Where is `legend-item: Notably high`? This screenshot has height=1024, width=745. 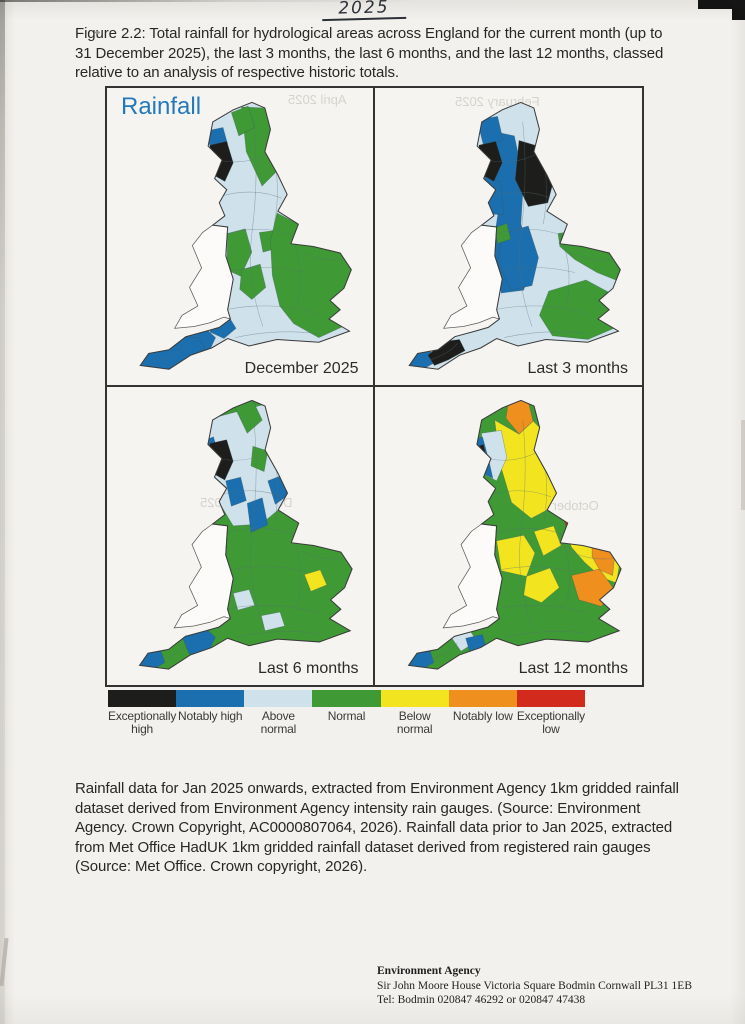 legend-item: Notably high is located at coordinates (210, 713).